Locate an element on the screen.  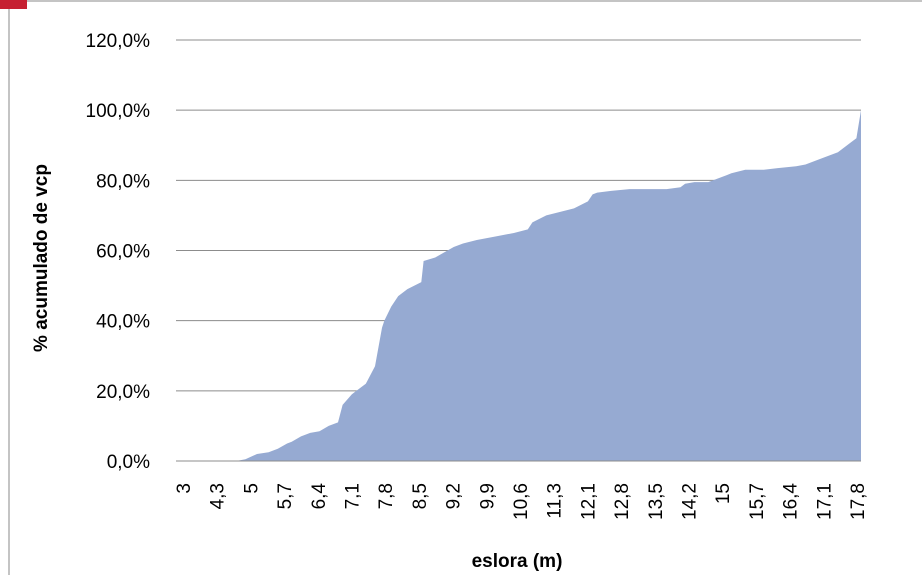
x-tick-label: 14,2 is located at coordinates (690, 501).